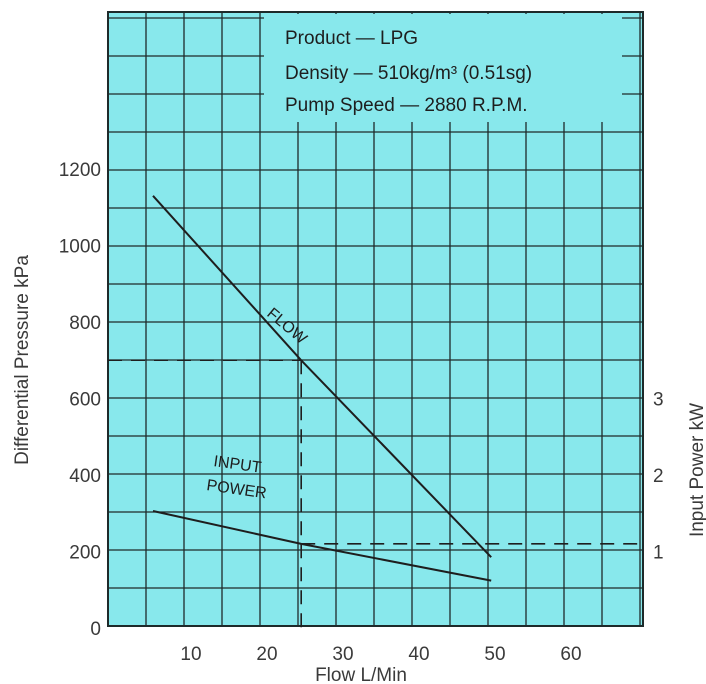 The height and width of the screenshot is (684, 706). I want to click on x-tick-label-60: 60, so click(570, 654).